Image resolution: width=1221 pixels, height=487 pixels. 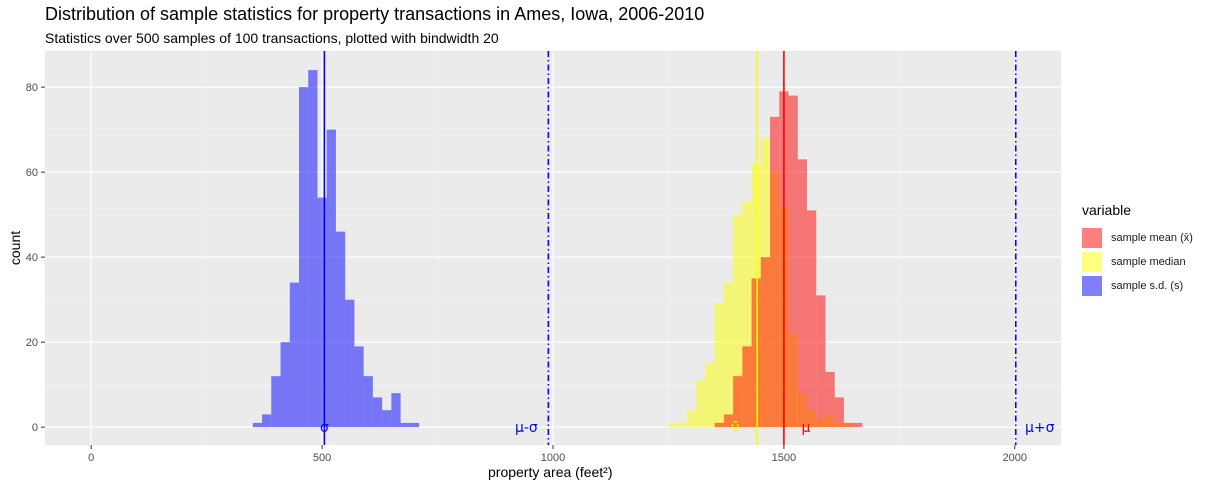 I want to click on x-tick-label-0: 0, so click(x=91, y=458).